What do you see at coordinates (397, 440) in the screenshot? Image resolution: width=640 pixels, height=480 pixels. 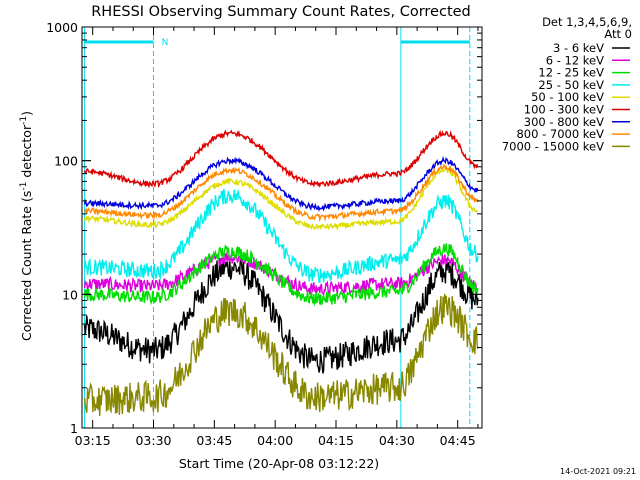 I see `x-tick-label: 04:30` at bounding box center [397, 440].